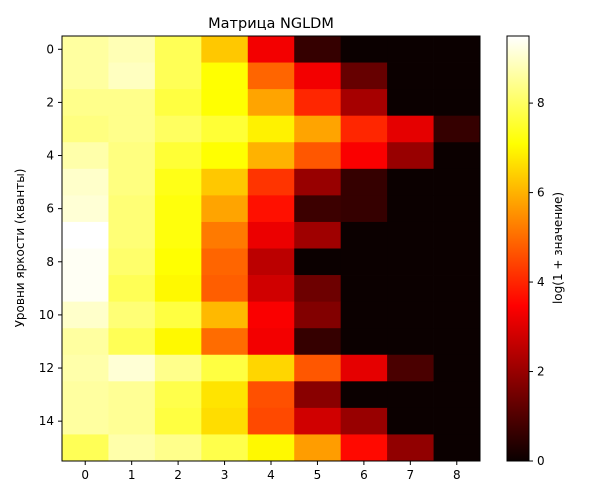 This screenshot has height=500, width=600. Describe the element at coordinates (457, 235) in the screenshot. I see `heatmap-cell-r7-c8` at that location.